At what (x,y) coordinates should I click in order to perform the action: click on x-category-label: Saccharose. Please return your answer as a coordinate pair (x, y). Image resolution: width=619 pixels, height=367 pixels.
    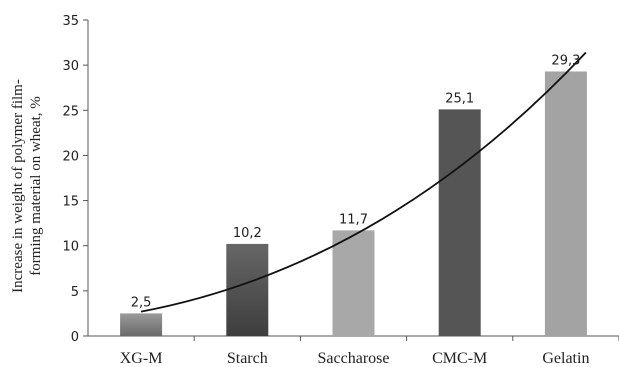
    Looking at the image, I should click on (354, 358).